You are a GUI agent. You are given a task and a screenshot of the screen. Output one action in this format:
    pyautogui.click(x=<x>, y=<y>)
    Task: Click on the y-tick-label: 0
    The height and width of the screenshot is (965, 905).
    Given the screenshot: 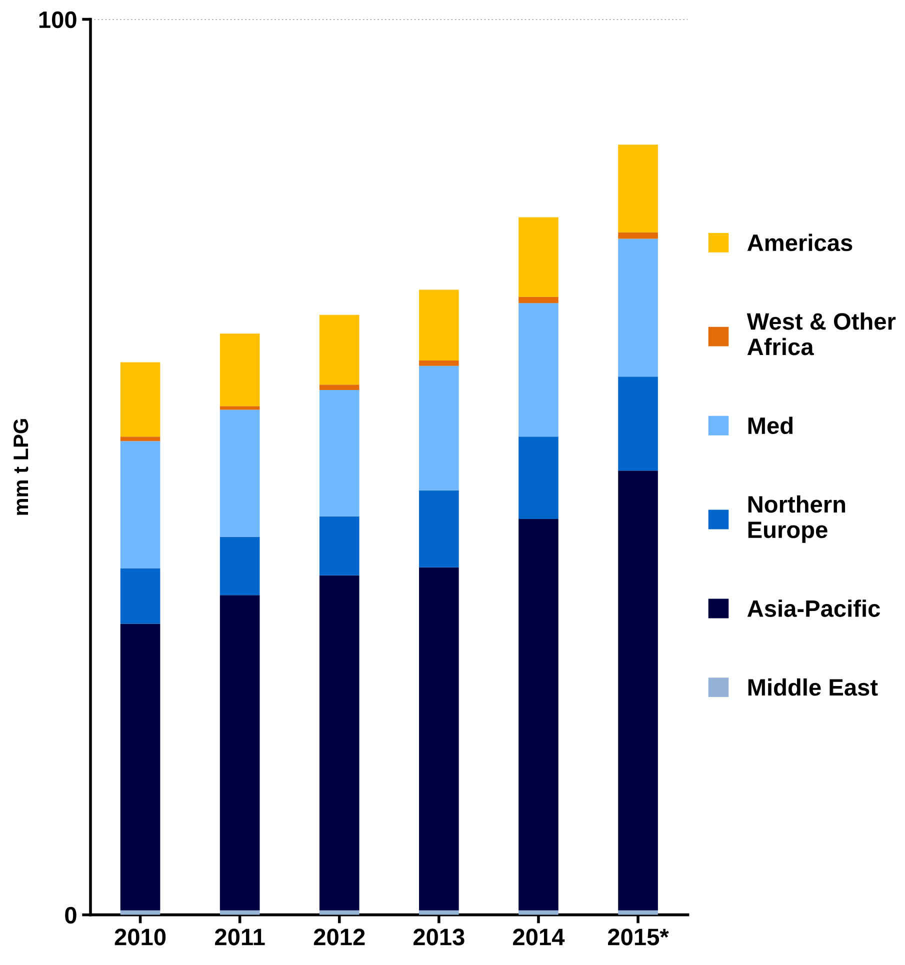 What is the action you would take?
    pyautogui.click(x=70, y=915)
    